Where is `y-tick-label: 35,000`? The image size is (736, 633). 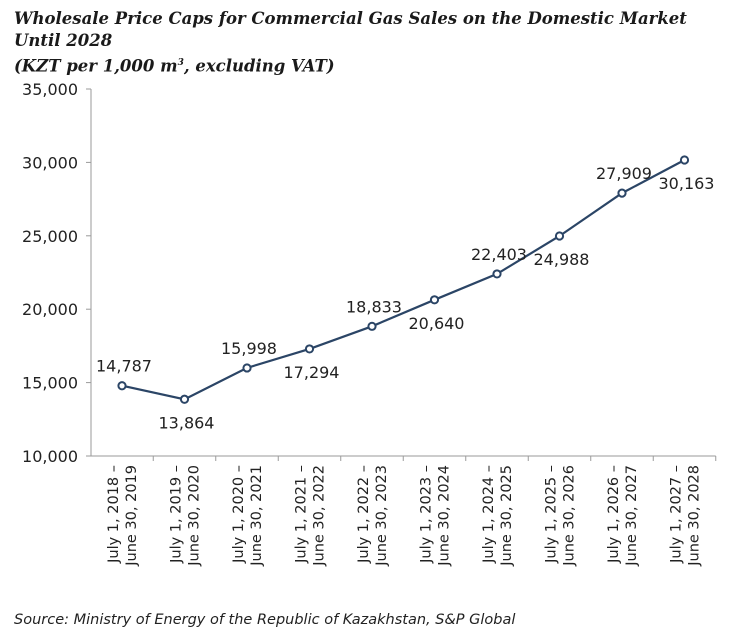
y-tick-label: 35,000 is located at coordinates (50, 89).